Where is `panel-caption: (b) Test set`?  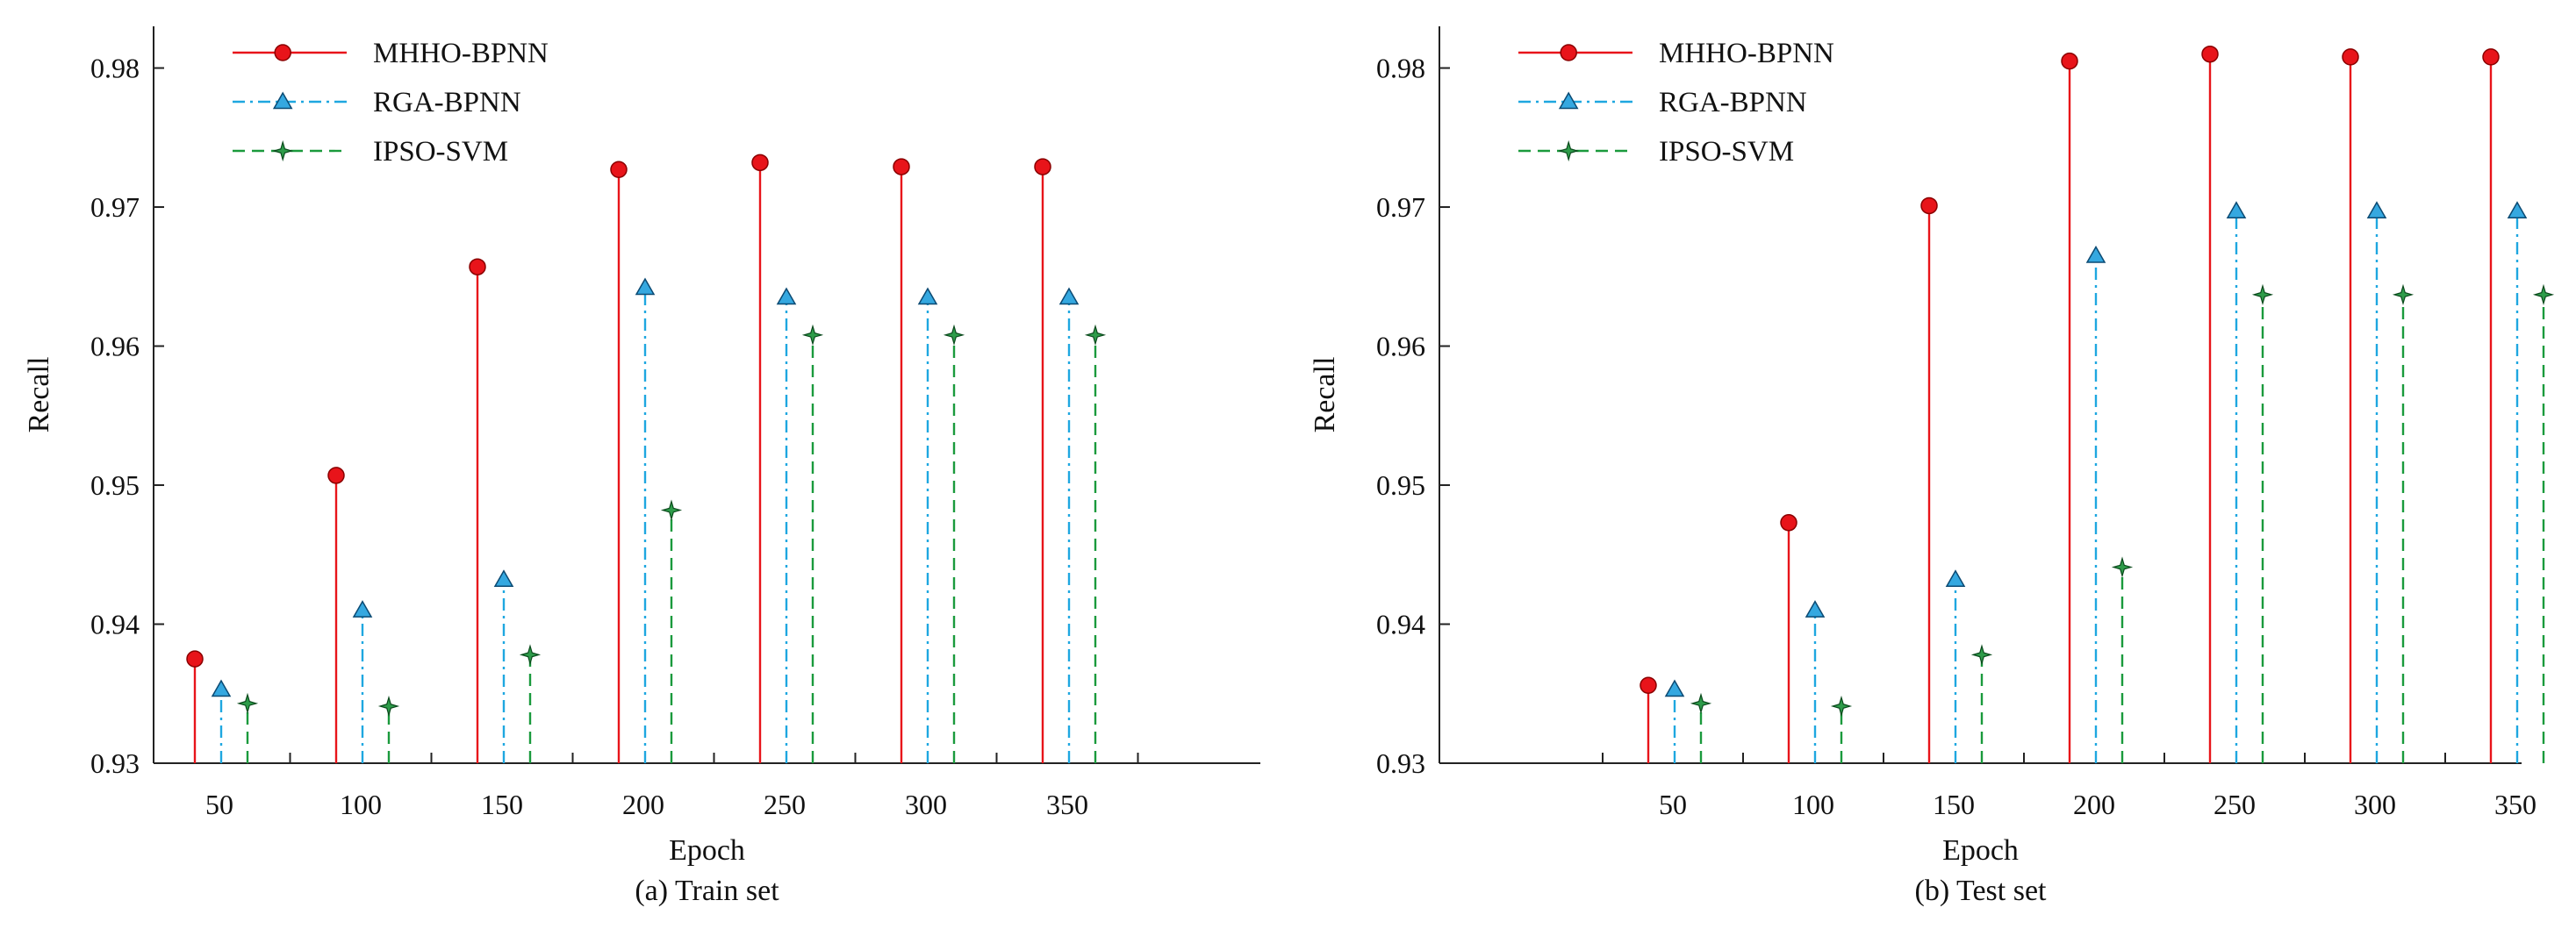
panel-caption: (b) Test set is located at coordinates (1981, 891).